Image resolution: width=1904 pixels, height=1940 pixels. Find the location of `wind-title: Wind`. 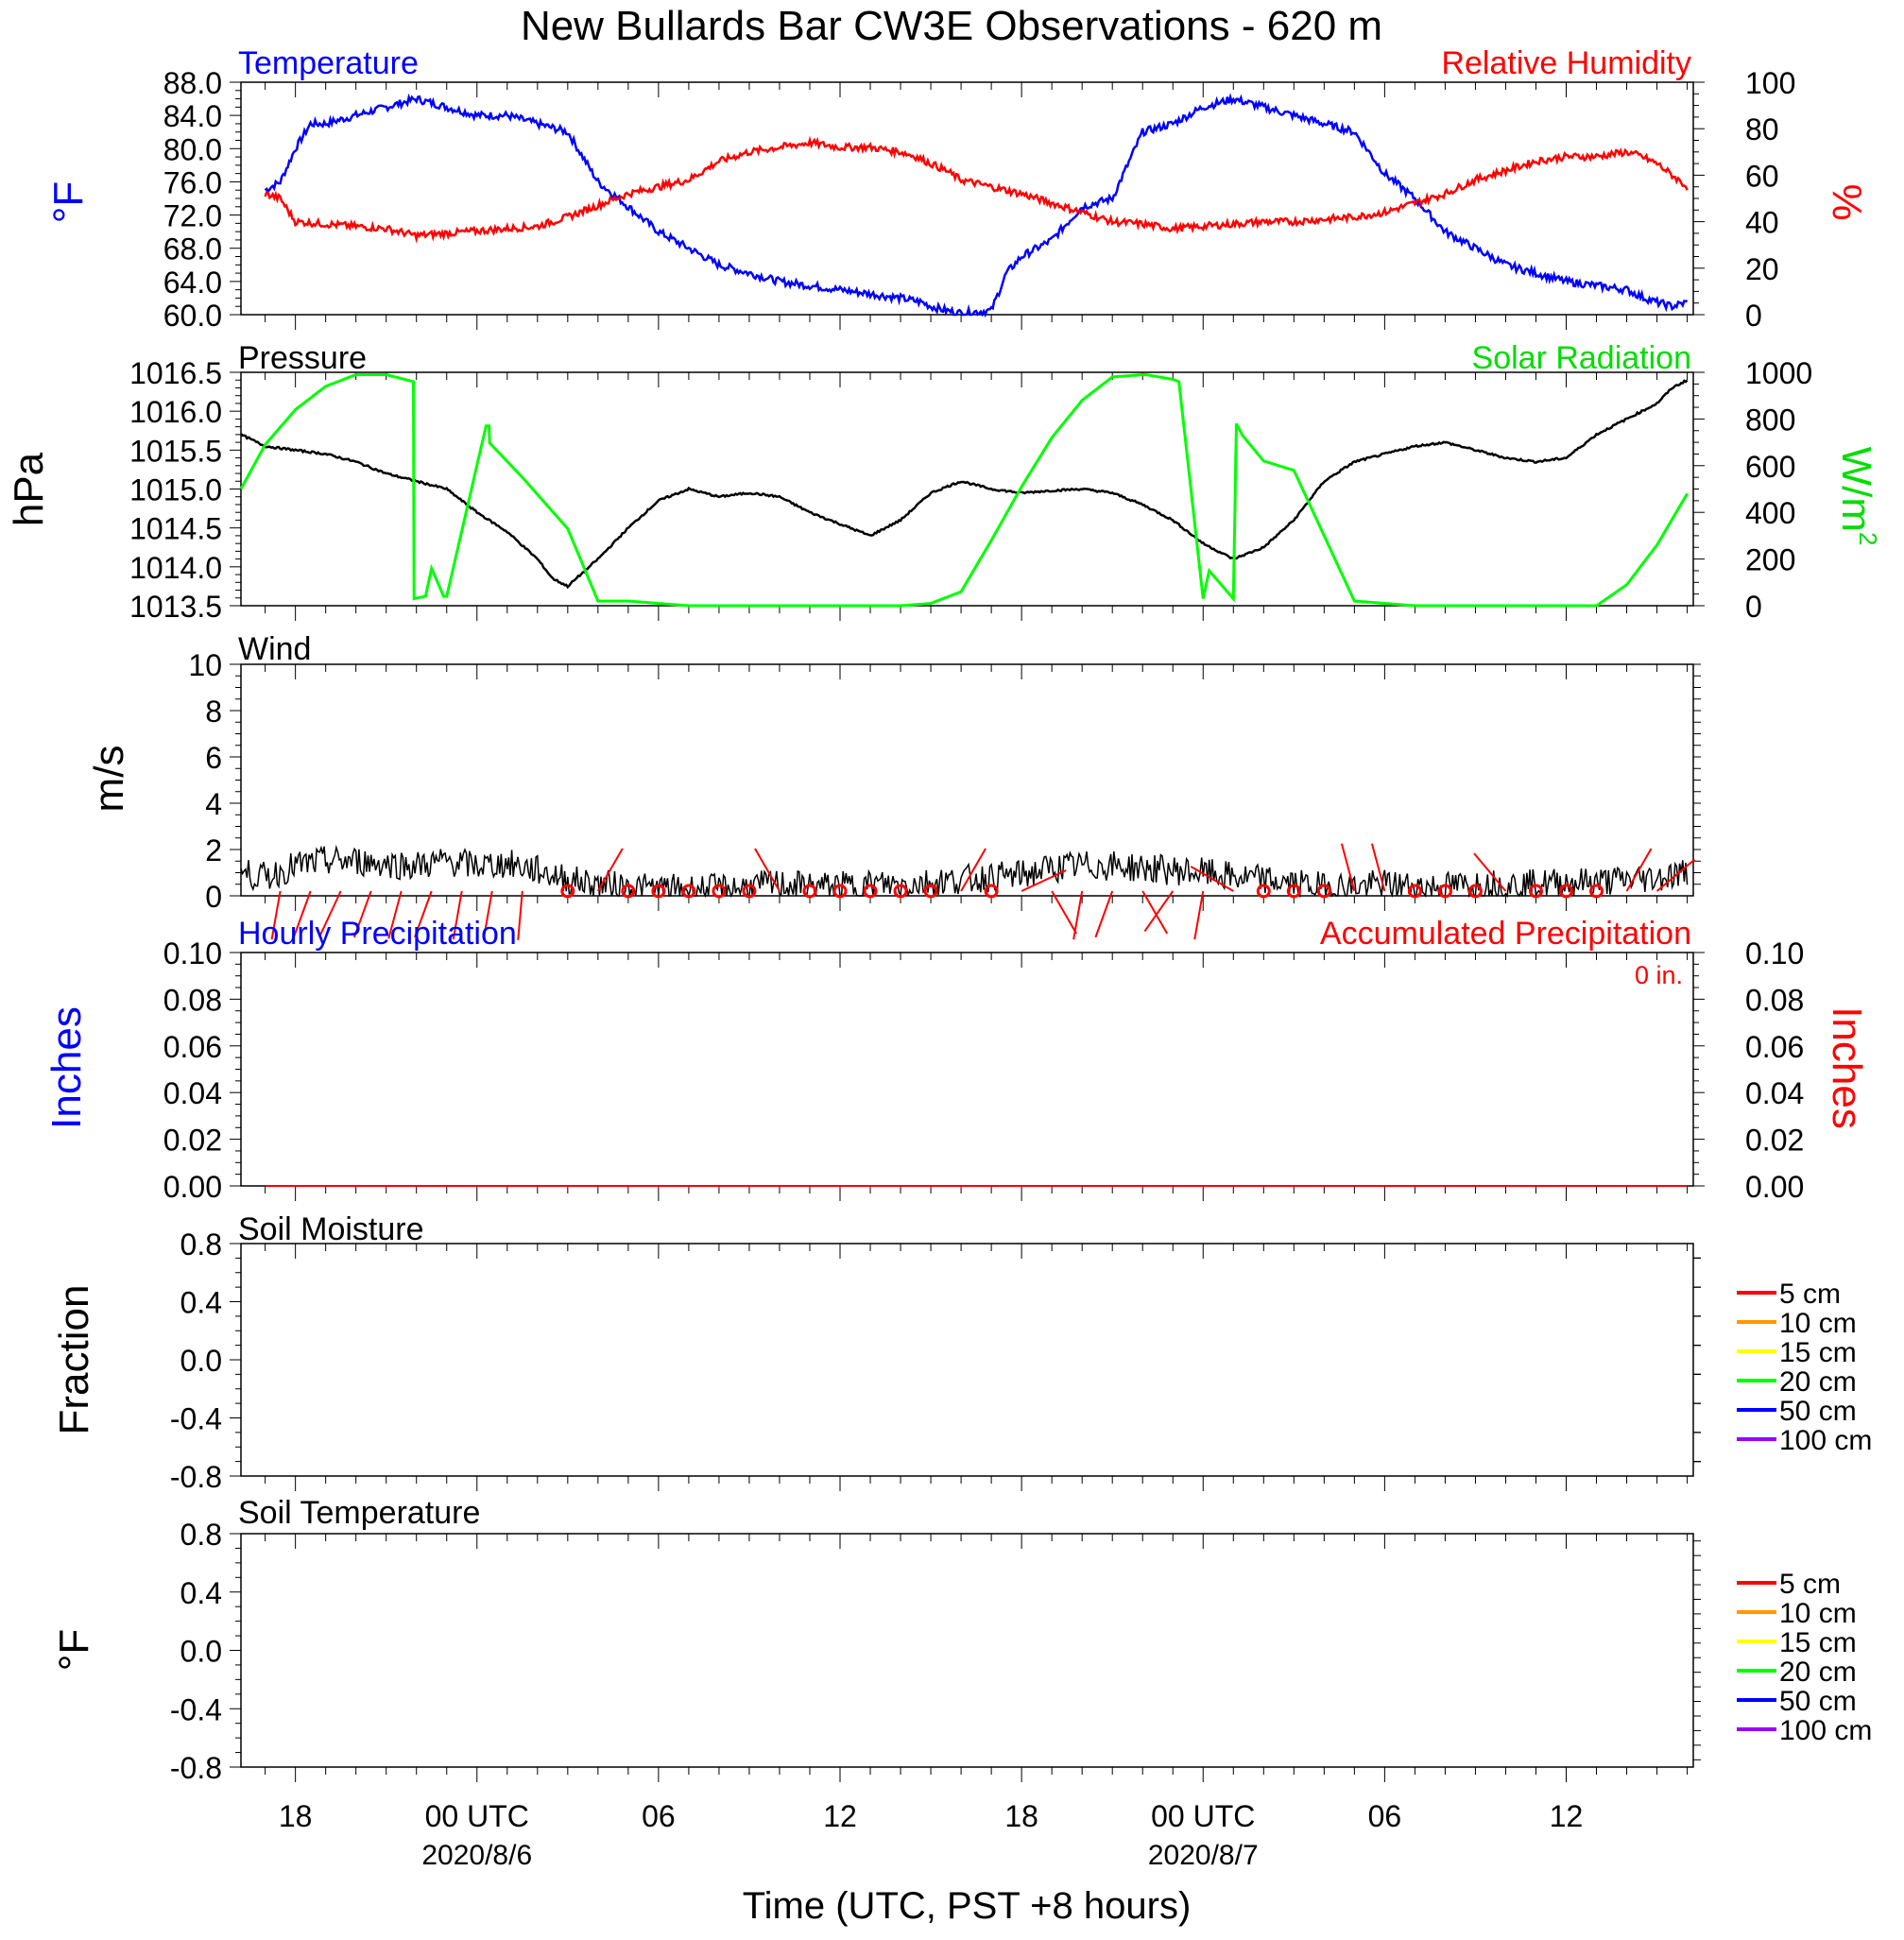

wind-title: Wind is located at coordinates (274, 649).